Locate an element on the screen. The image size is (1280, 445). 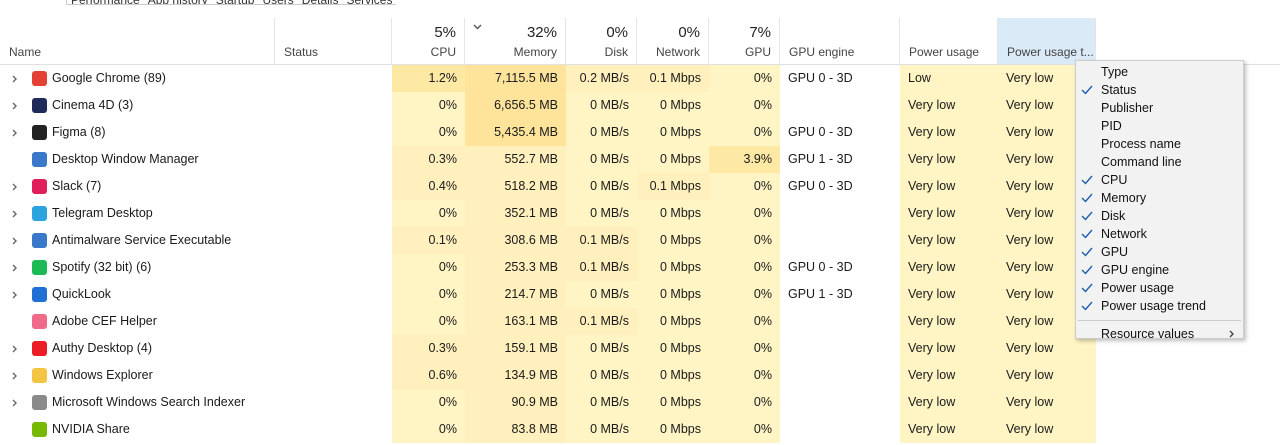
menu-item: Status is located at coordinates (1119, 90).